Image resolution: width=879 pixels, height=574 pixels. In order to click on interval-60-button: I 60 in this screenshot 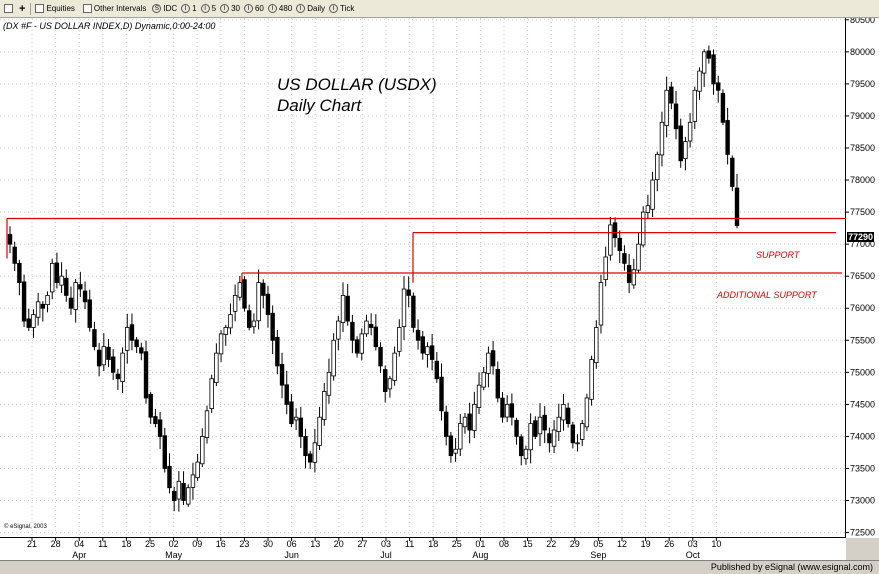, I will do `click(253, 8)`.